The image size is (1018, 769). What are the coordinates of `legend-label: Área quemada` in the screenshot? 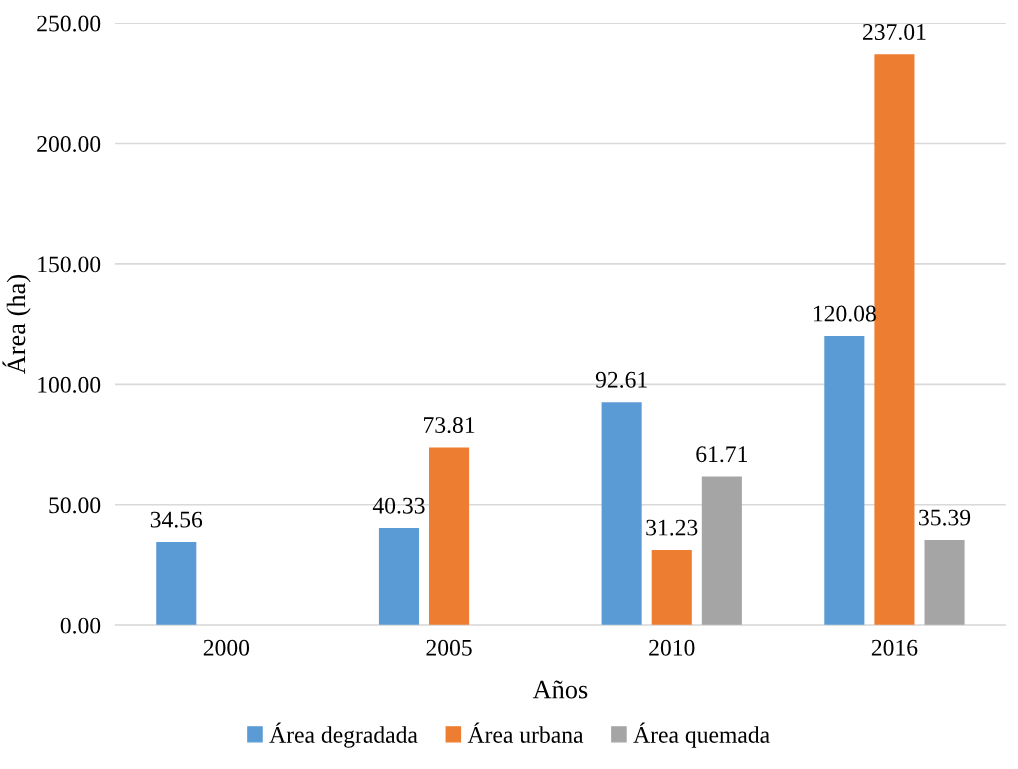 It's located at (701, 735).